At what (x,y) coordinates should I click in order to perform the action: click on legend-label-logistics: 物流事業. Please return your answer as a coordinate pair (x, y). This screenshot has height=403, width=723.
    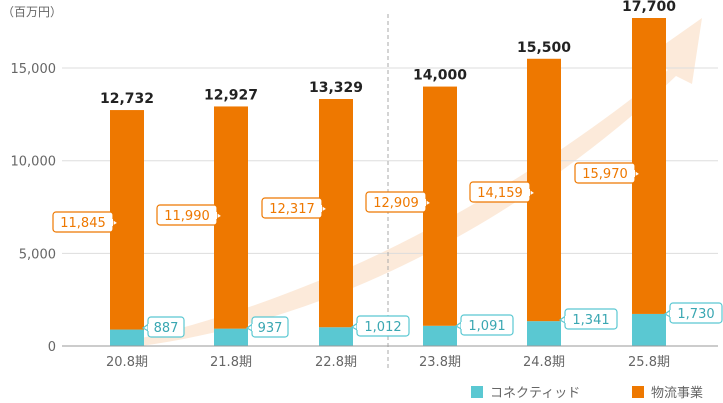
    Looking at the image, I should click on (677, 393).